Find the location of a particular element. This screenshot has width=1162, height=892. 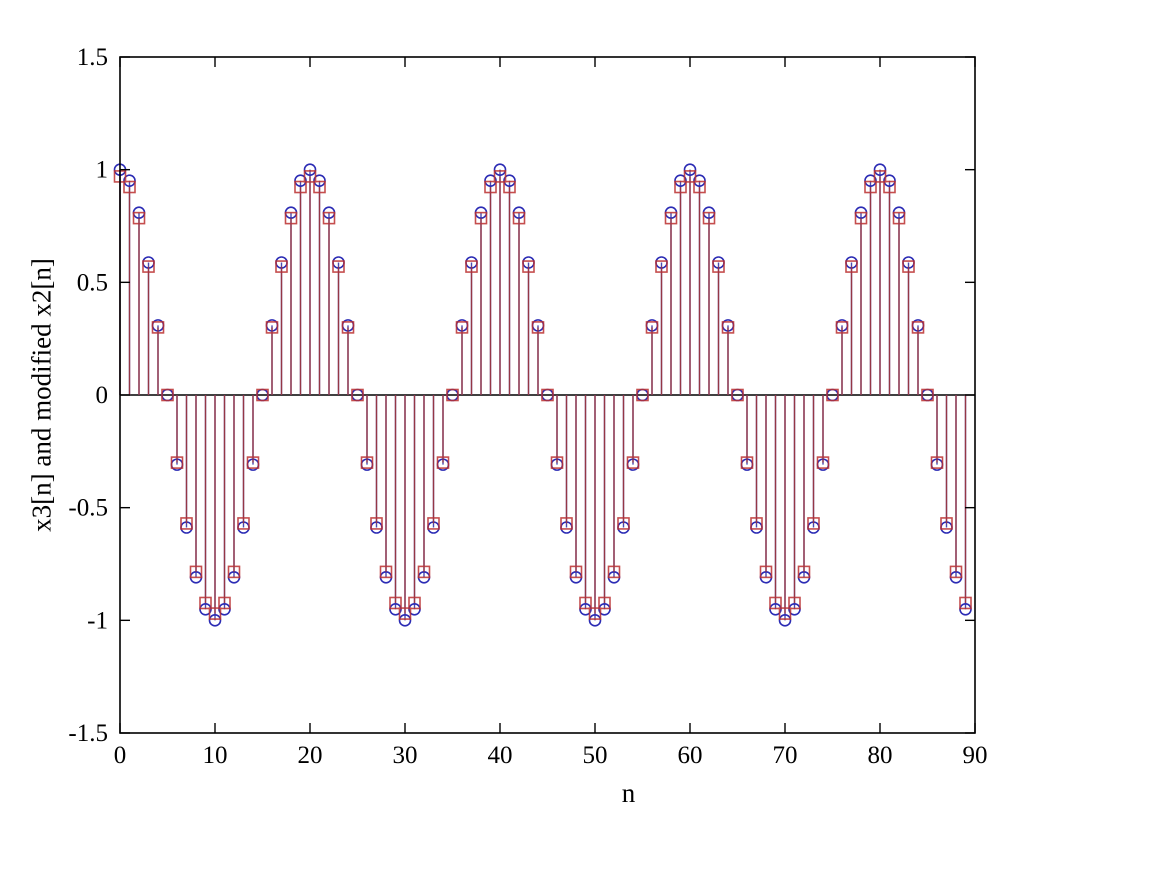

x-tick-label: 80 is located at coordinates (880, 755).